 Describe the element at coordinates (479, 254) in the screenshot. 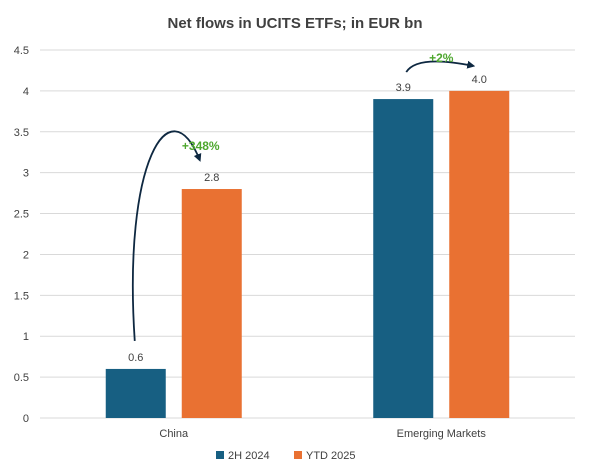

I see `bar-emerging-markets-ytd-2025` at that location.